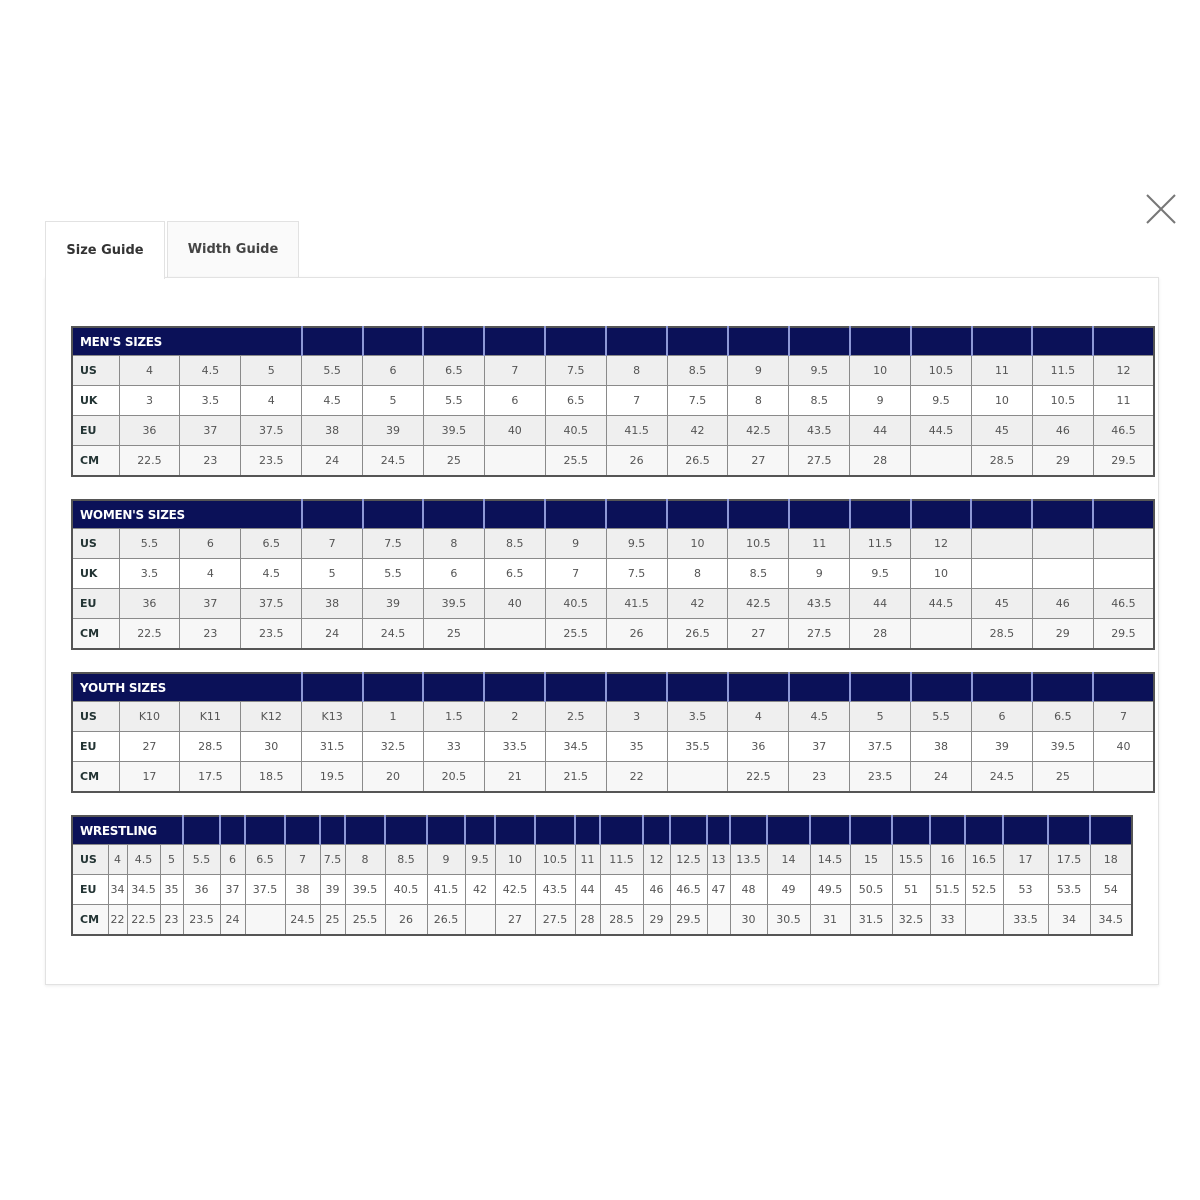 Image resolution: width=1200 pixels, height=1200 pixels. I want to click on table-header-row: WOMEN'S SIZES, so click(613, 514).